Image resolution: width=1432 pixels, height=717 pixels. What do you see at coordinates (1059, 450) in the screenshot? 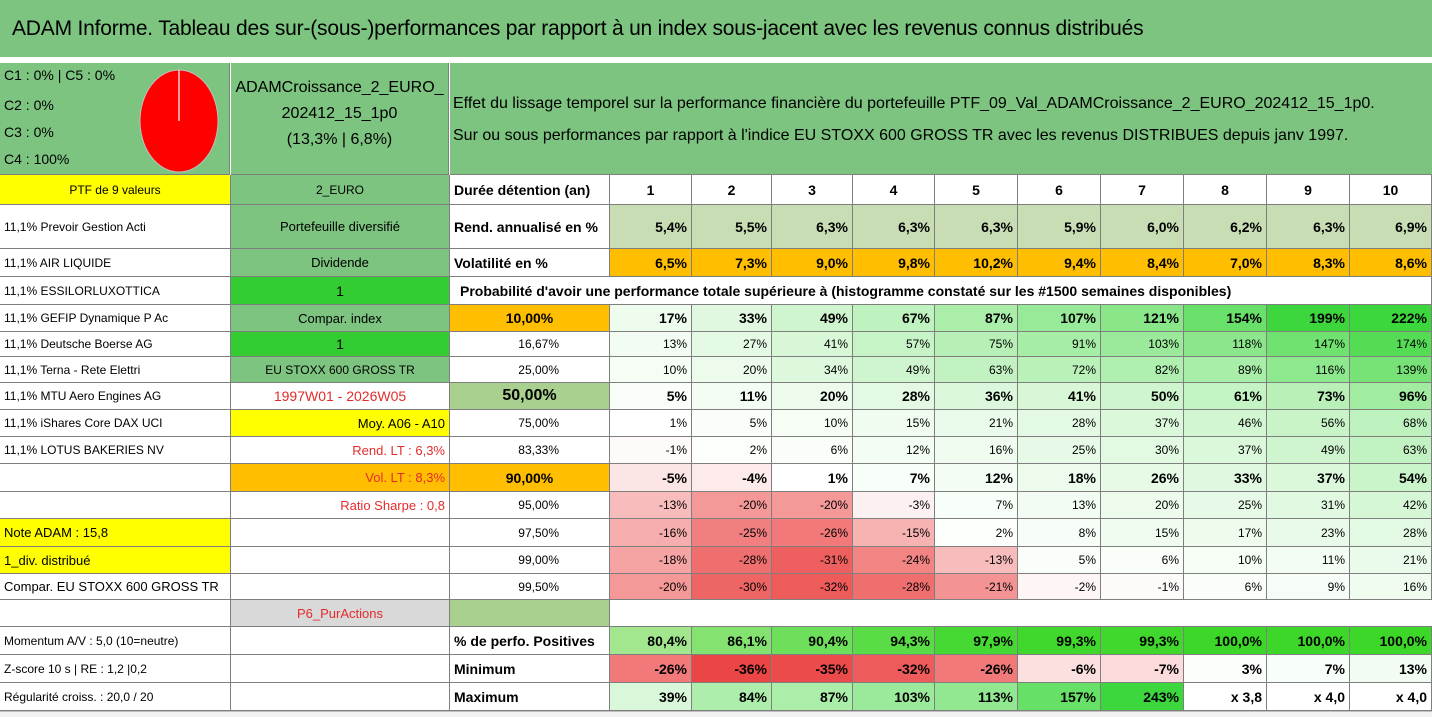
I see `probability-value: 25%` at bounding box center [1059, 450].